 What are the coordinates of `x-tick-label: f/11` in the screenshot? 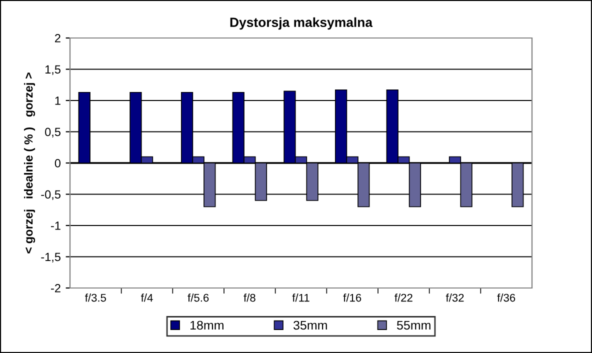 It's located at (301, 298).